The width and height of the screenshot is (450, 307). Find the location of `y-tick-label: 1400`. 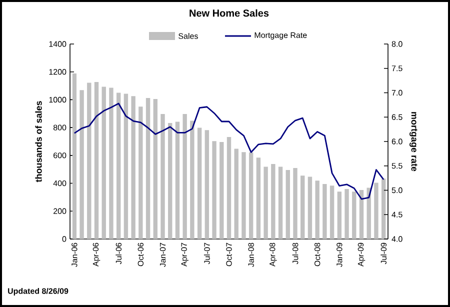

y-tick-label: 1400 is located at coordinates (57, 44).